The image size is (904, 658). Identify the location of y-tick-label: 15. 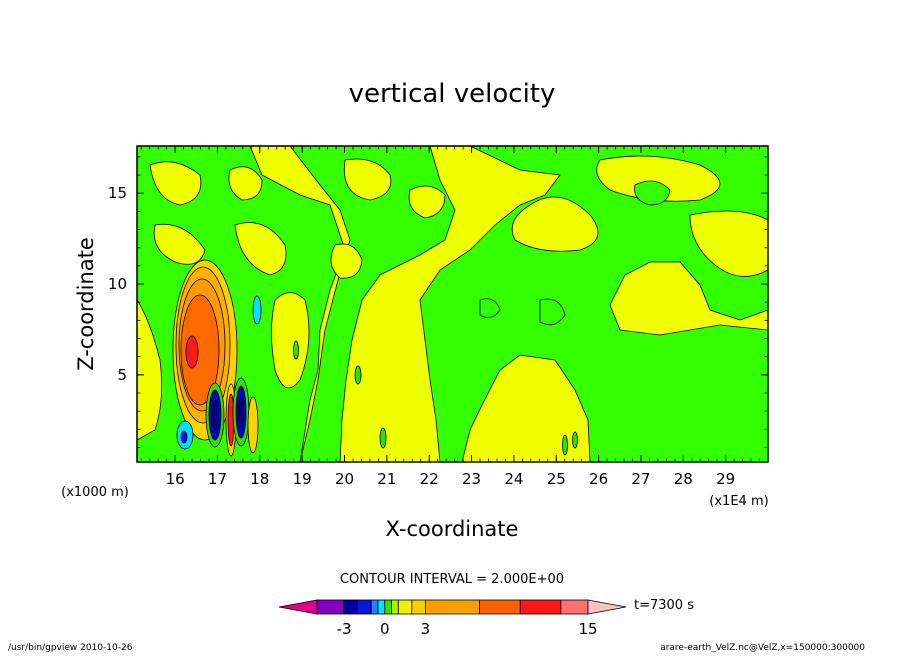
(117, 193).